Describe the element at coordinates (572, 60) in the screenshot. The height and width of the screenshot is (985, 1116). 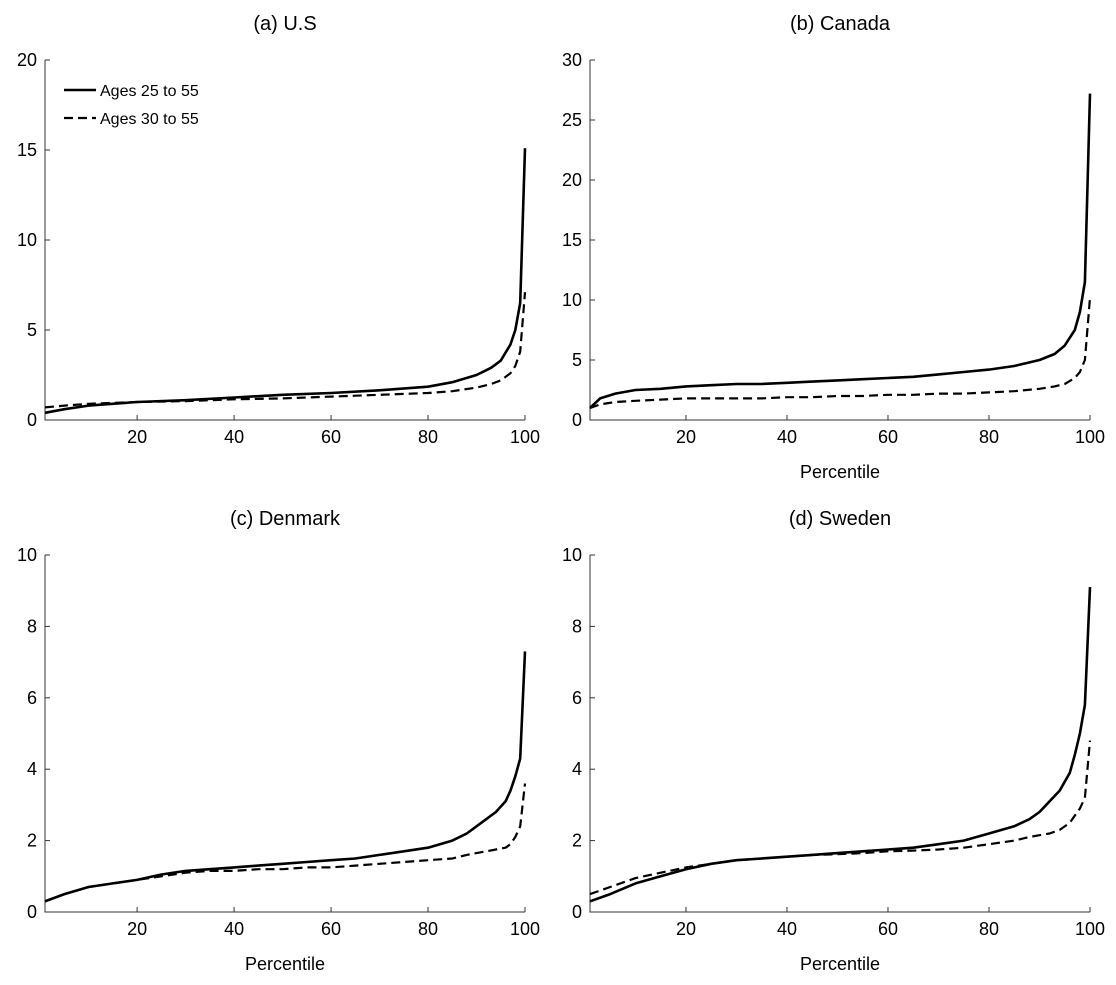
I see `y-tick-label: 30` at that location.